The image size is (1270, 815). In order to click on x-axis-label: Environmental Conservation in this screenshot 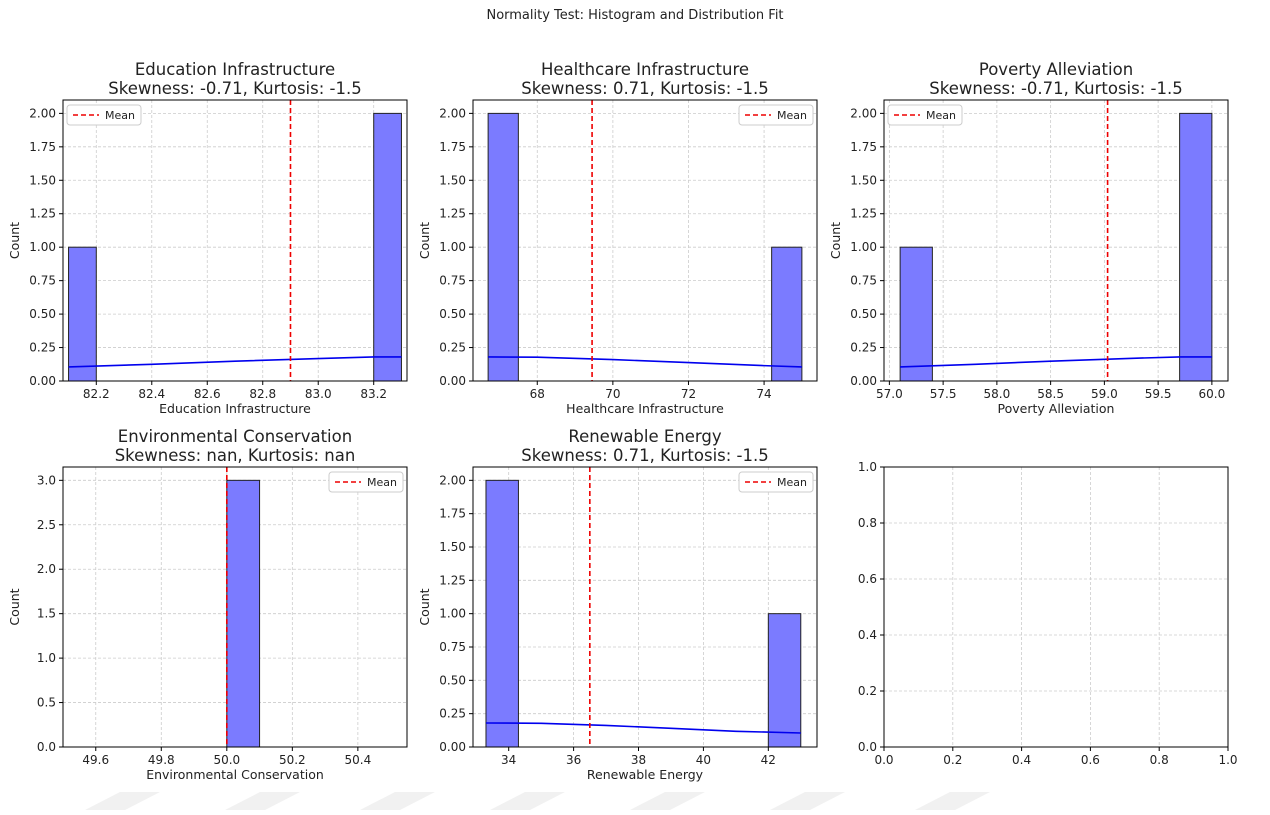, I will do `click(235, 774)`.